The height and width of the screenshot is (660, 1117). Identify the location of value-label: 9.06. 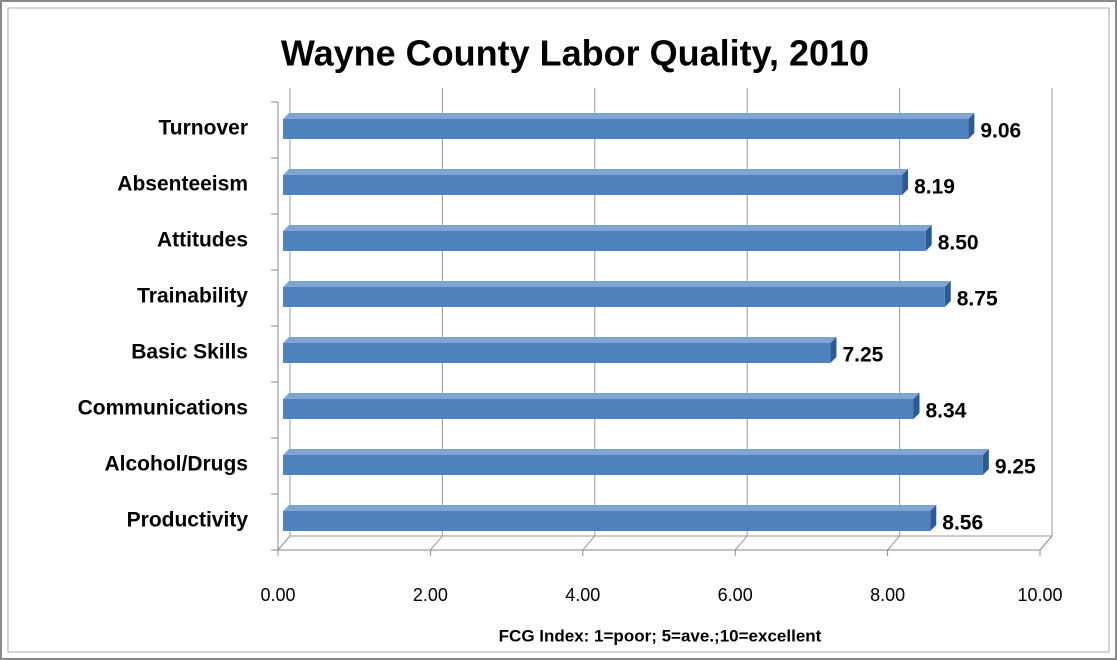
(1000, 131).